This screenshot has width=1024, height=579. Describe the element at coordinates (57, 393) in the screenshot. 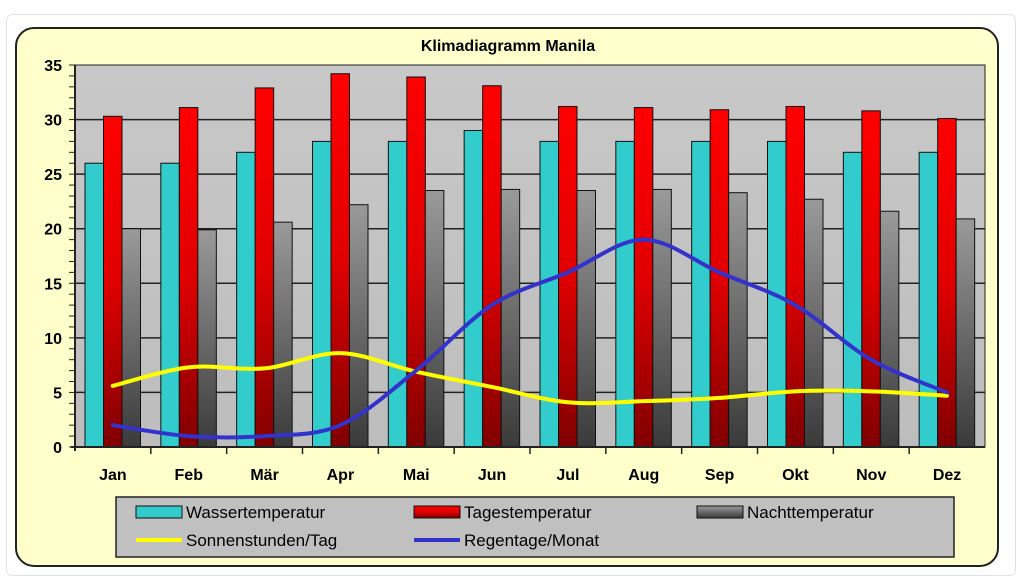

I see `y-tick-label: 5` at that location.